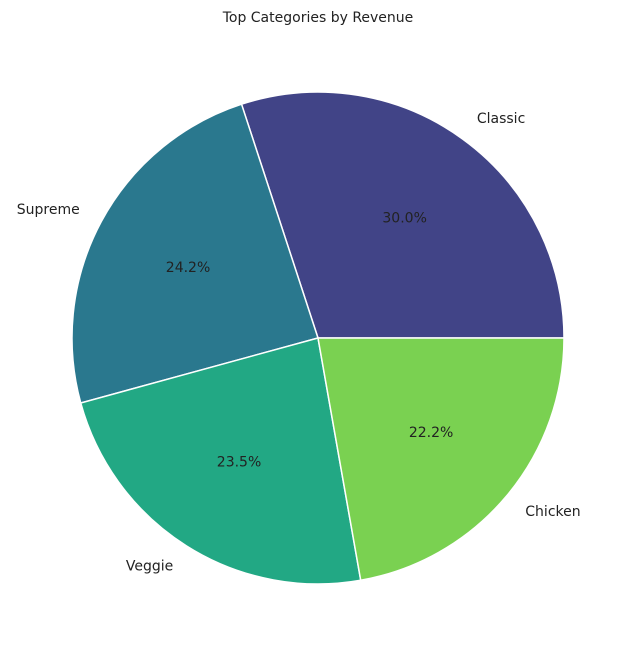 This screenshot has width=636, height=656. What do you see at coordinates (239, 463) in the screenshot?
I see `slice-percent-veggie: 23.5%` at bounding box center [239, 463].